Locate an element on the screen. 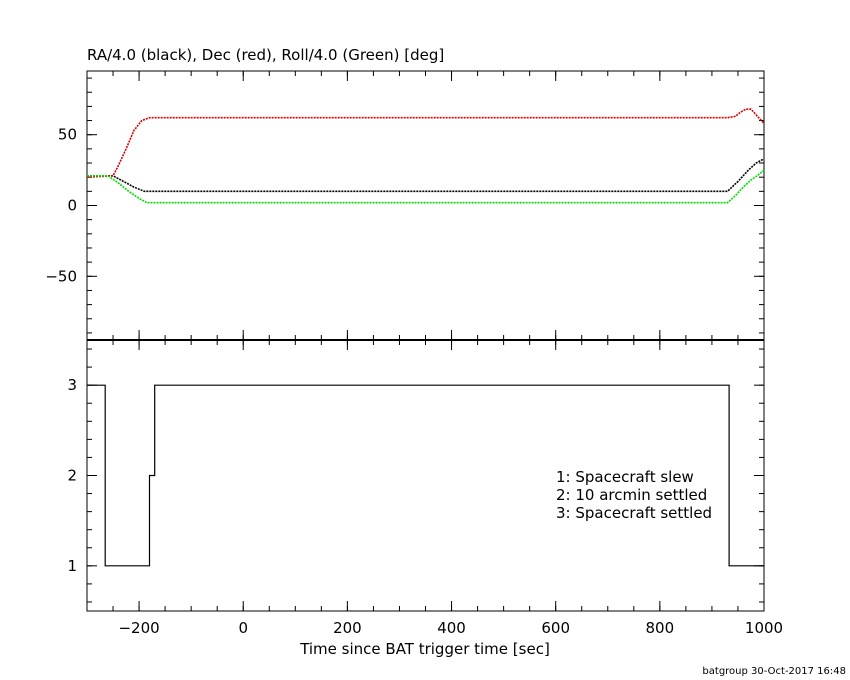 Image resolution: width=850 pixels, height=680 pixels. annotation-spacecraft-slew: 1: Spacecraft slew is located at coordinates (625, 477).